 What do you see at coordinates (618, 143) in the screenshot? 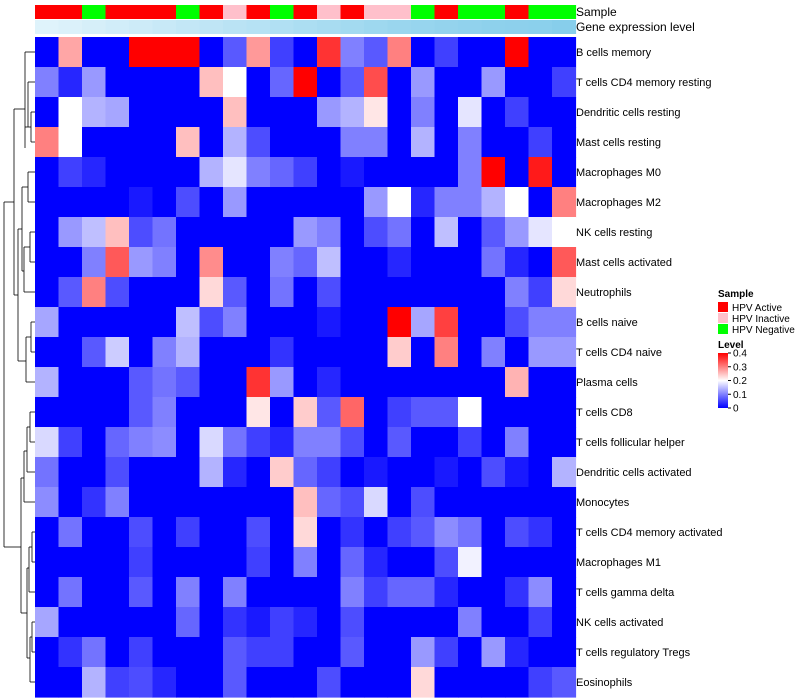
I see `row-label: Mast cells resting` at bounding box center [618, 143].